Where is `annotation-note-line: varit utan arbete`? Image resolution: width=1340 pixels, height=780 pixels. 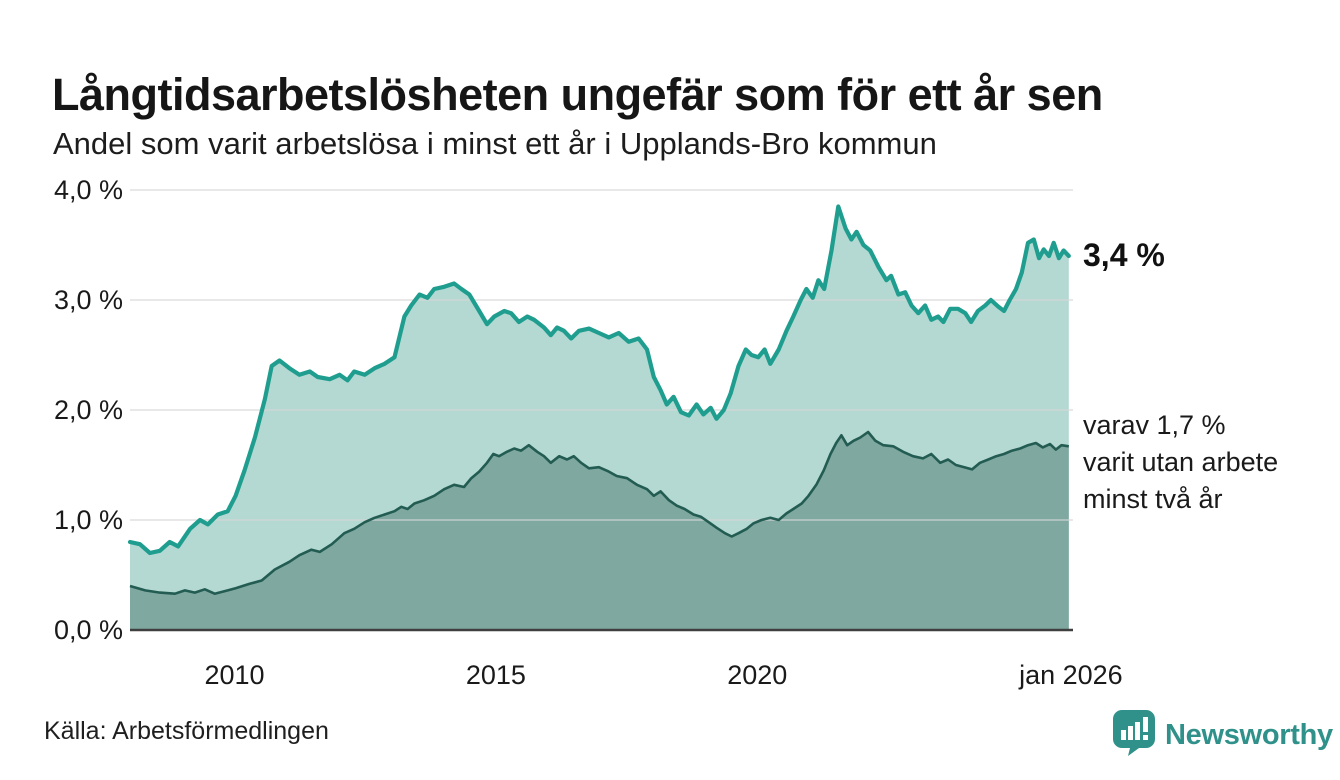 annotation-note-line: varit utan arbete is located at coordinates (1181, 462).